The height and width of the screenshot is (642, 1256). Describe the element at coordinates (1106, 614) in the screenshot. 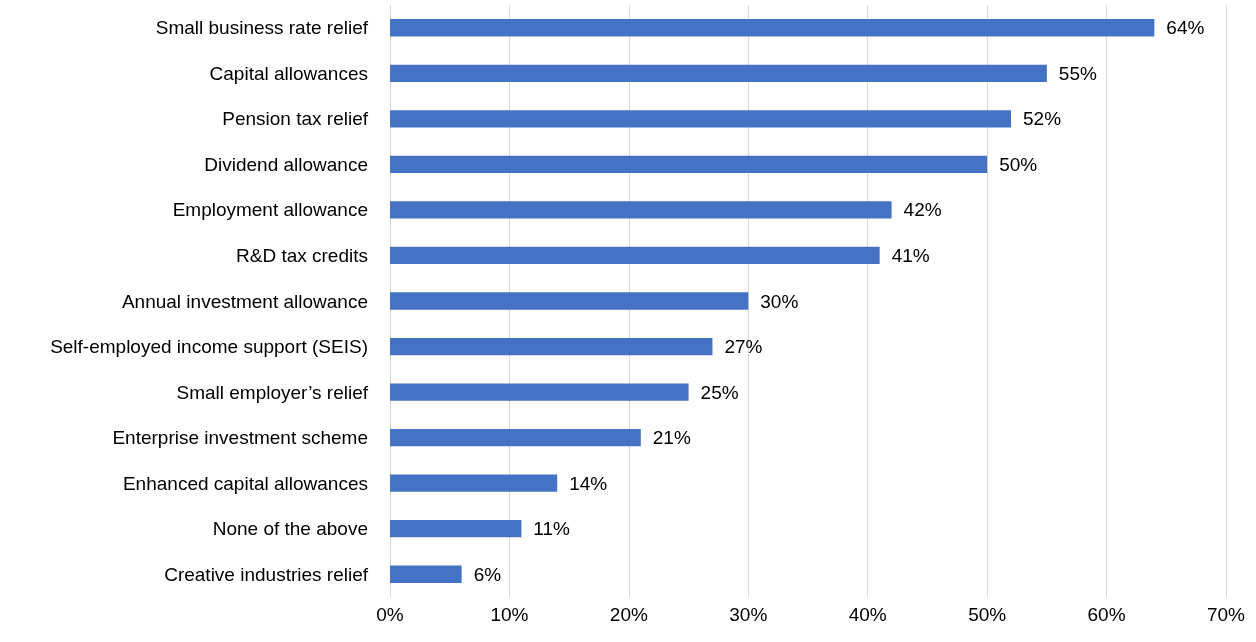

I see `x-tick-label: 60%` at that location.